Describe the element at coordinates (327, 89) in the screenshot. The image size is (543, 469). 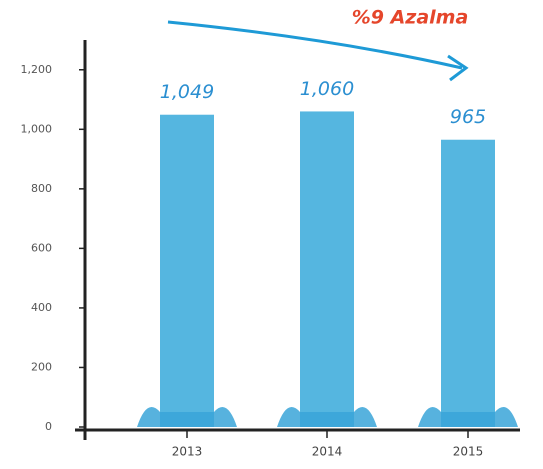
I see `value-label: 1,060` at that location.